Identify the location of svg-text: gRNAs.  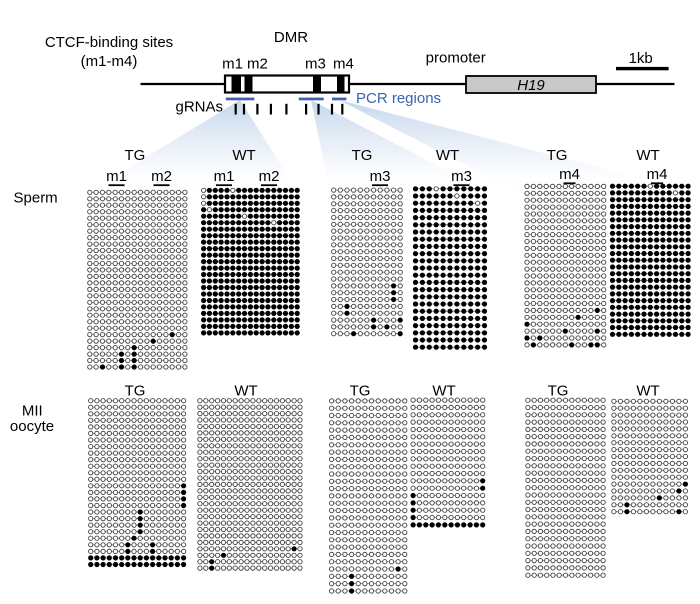
(199, 107).